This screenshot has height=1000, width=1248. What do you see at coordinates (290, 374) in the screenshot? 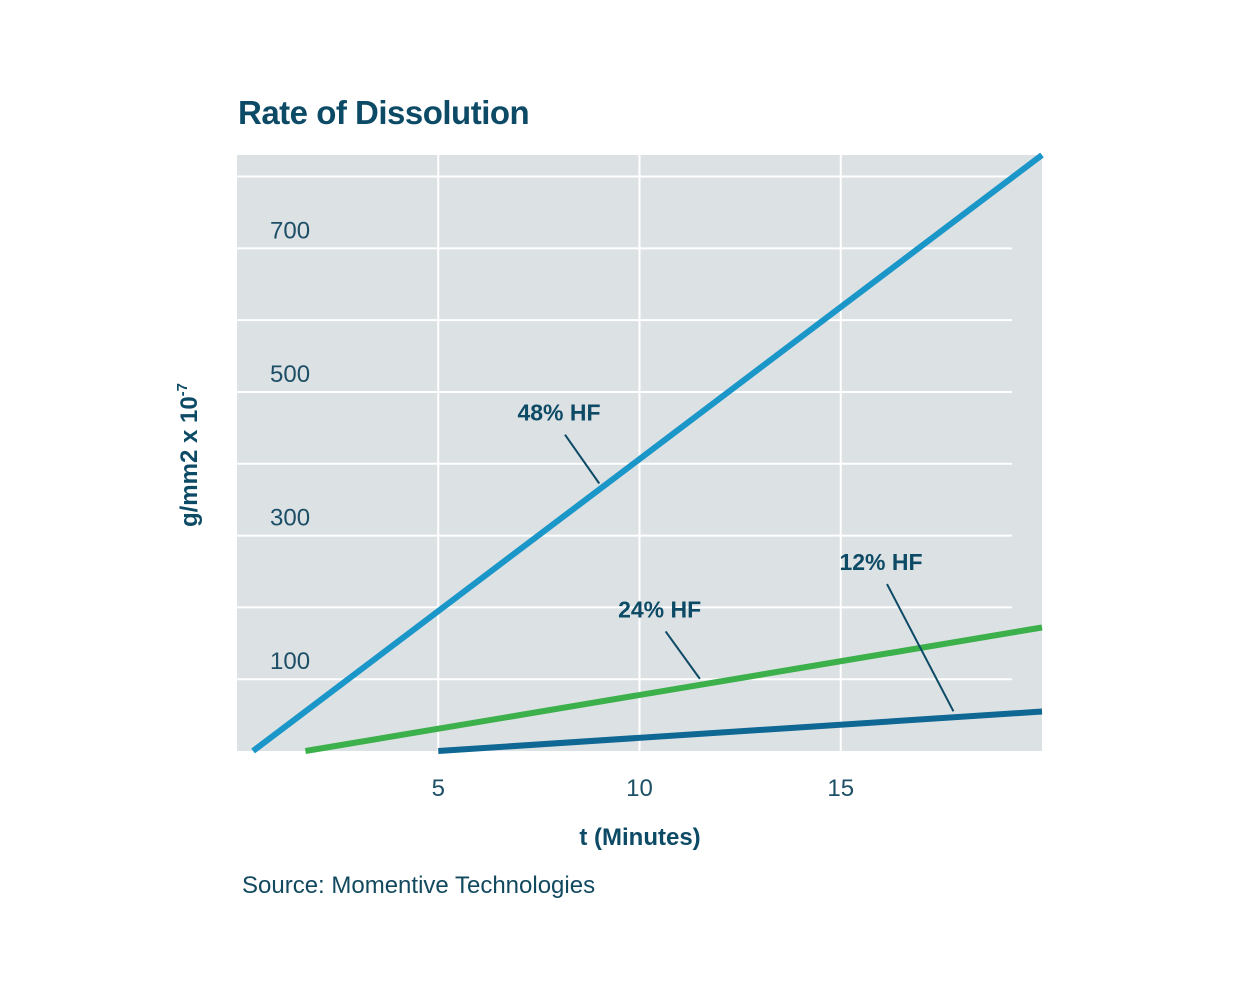
I see `y-tick-label-500: 500` at bounding box center [290, 374].